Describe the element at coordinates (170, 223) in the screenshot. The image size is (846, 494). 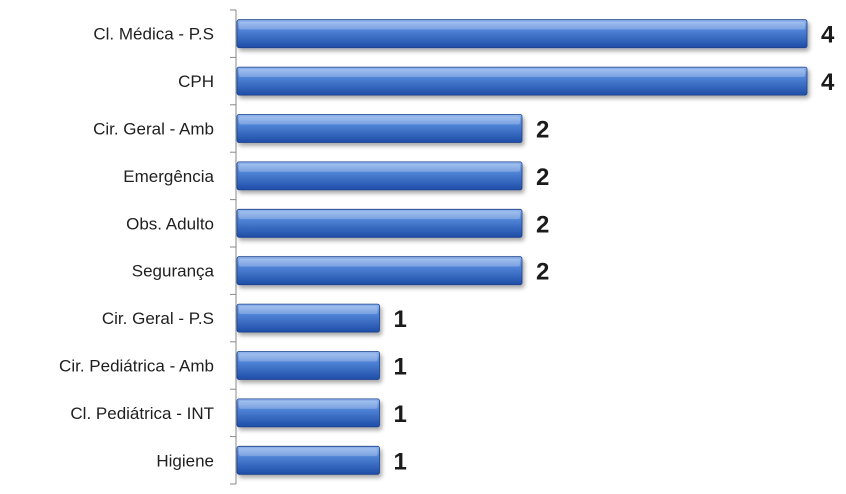
I see `category-label: Obs. Adulto` at that location.